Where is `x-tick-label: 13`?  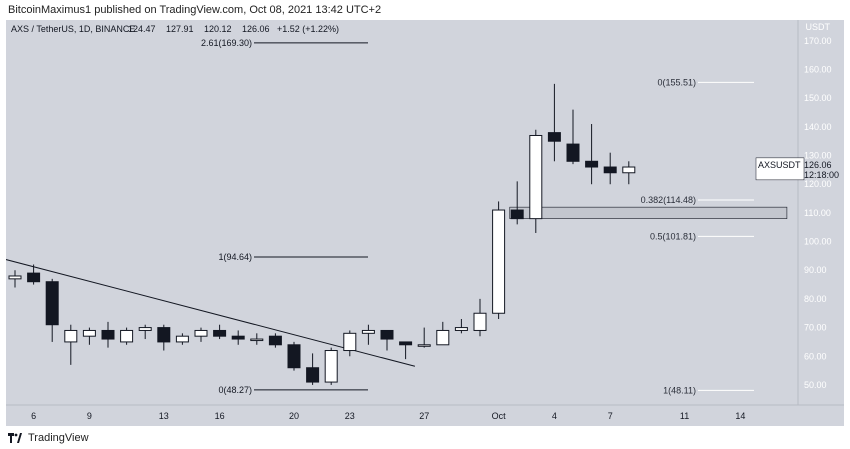 x-tick-label: 13 is located at coordinates (164, 416).